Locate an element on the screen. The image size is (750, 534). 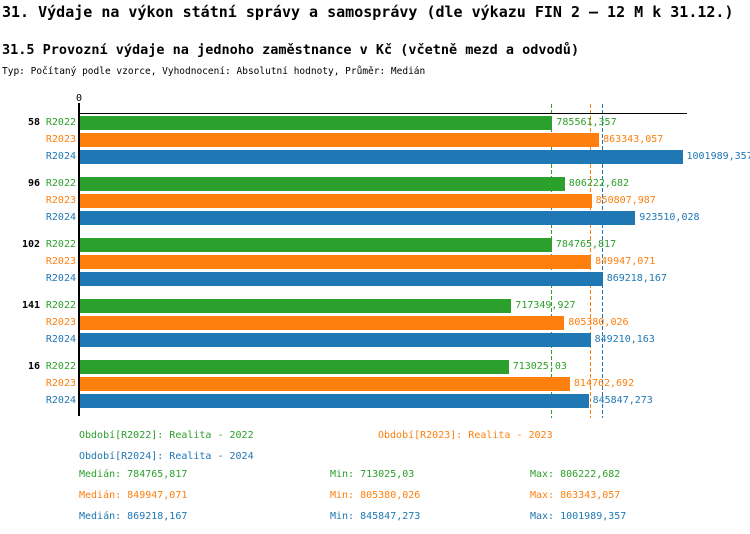
category-label-58: 58 is located at coordinates (33, 122).